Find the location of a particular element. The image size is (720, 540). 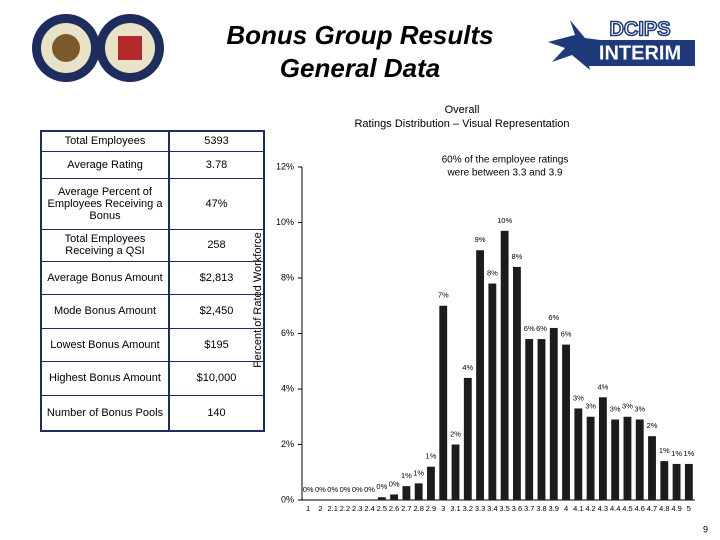

x-tick-label: 2.4 is located at coordinates (369, 508).